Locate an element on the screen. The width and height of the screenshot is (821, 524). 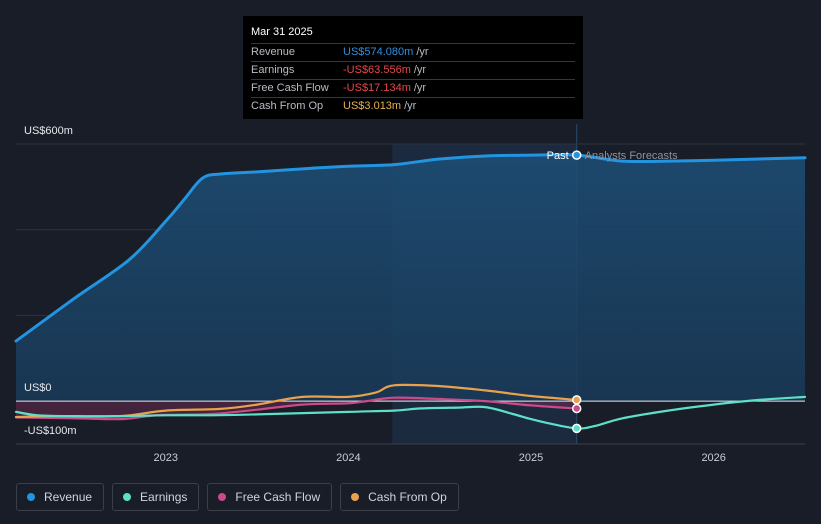
legend-item-free-cash-flow: Free Cash Flow is located at coordinates (270, 497).